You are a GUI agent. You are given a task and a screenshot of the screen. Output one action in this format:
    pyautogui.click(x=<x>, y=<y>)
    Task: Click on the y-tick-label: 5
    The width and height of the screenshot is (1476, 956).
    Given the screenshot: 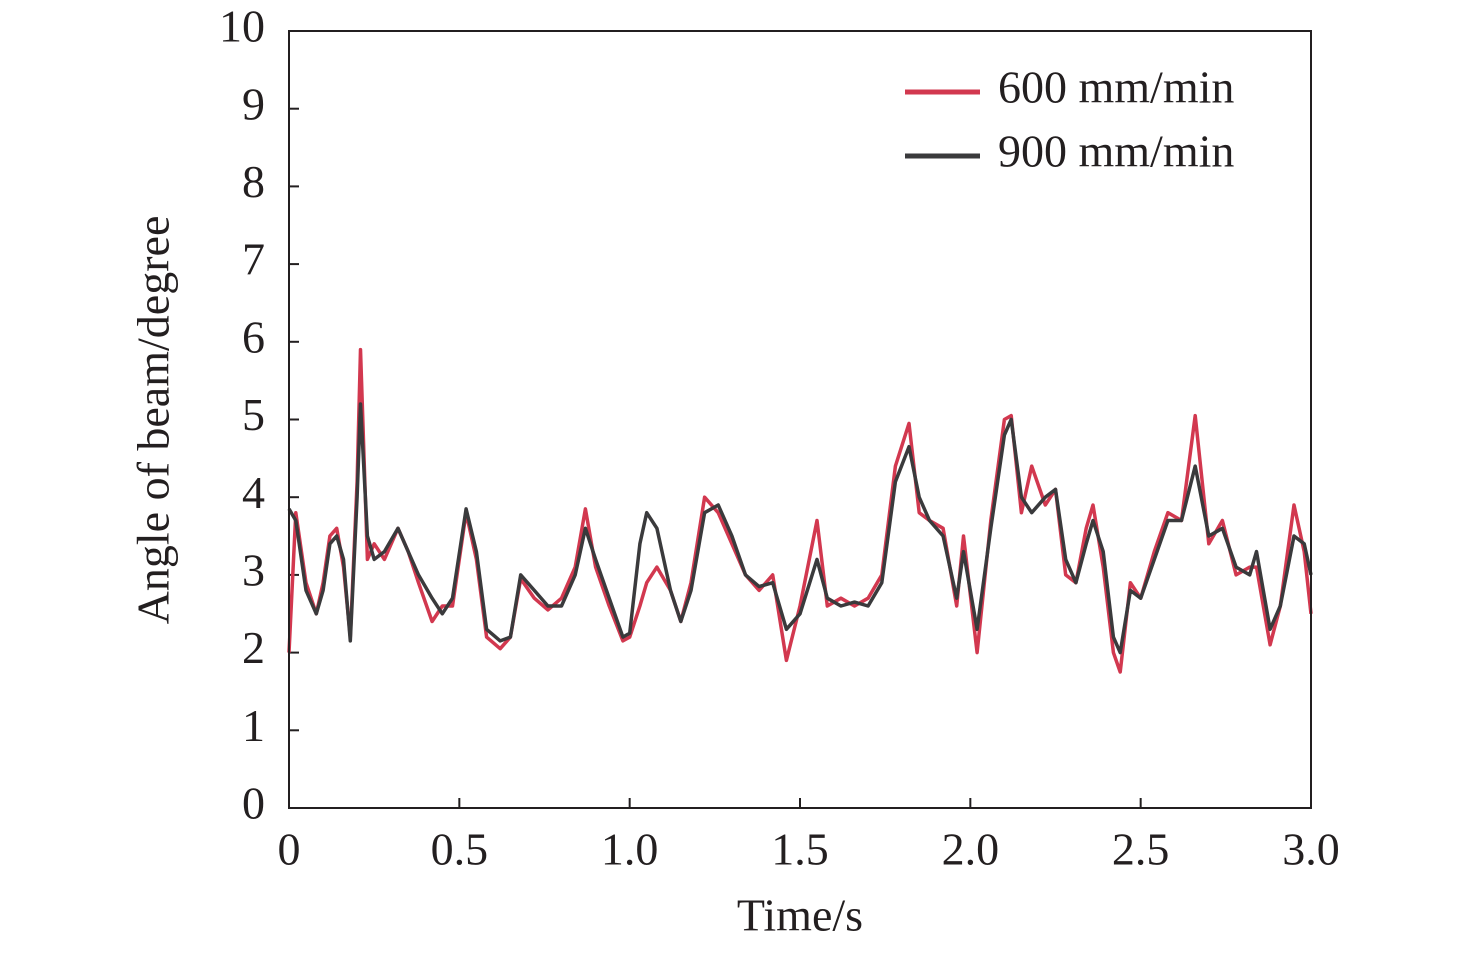 What is the action you would take?
    pyautogui.click(x=253, y=414)
    